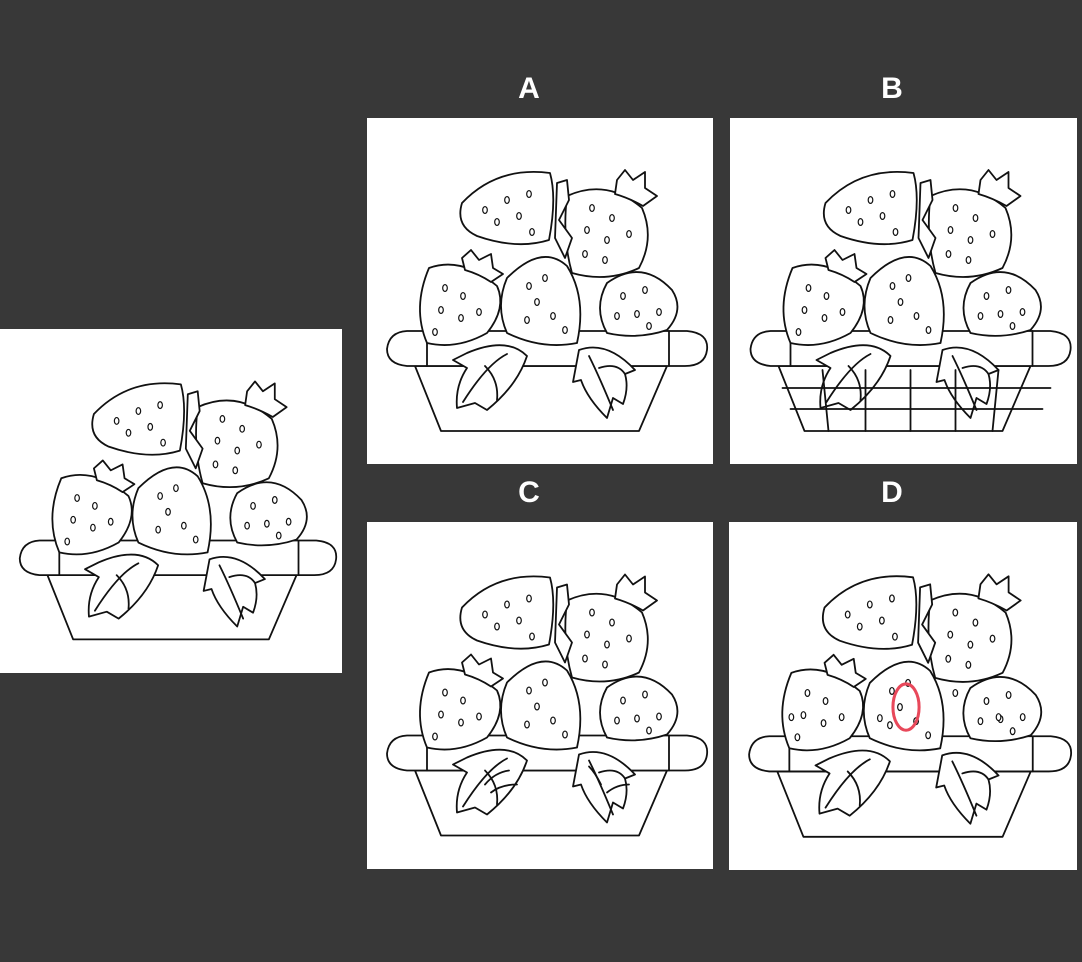 This screenshot has width=1082, height=962. I want to click on extra-seeds, so click(895, 705).